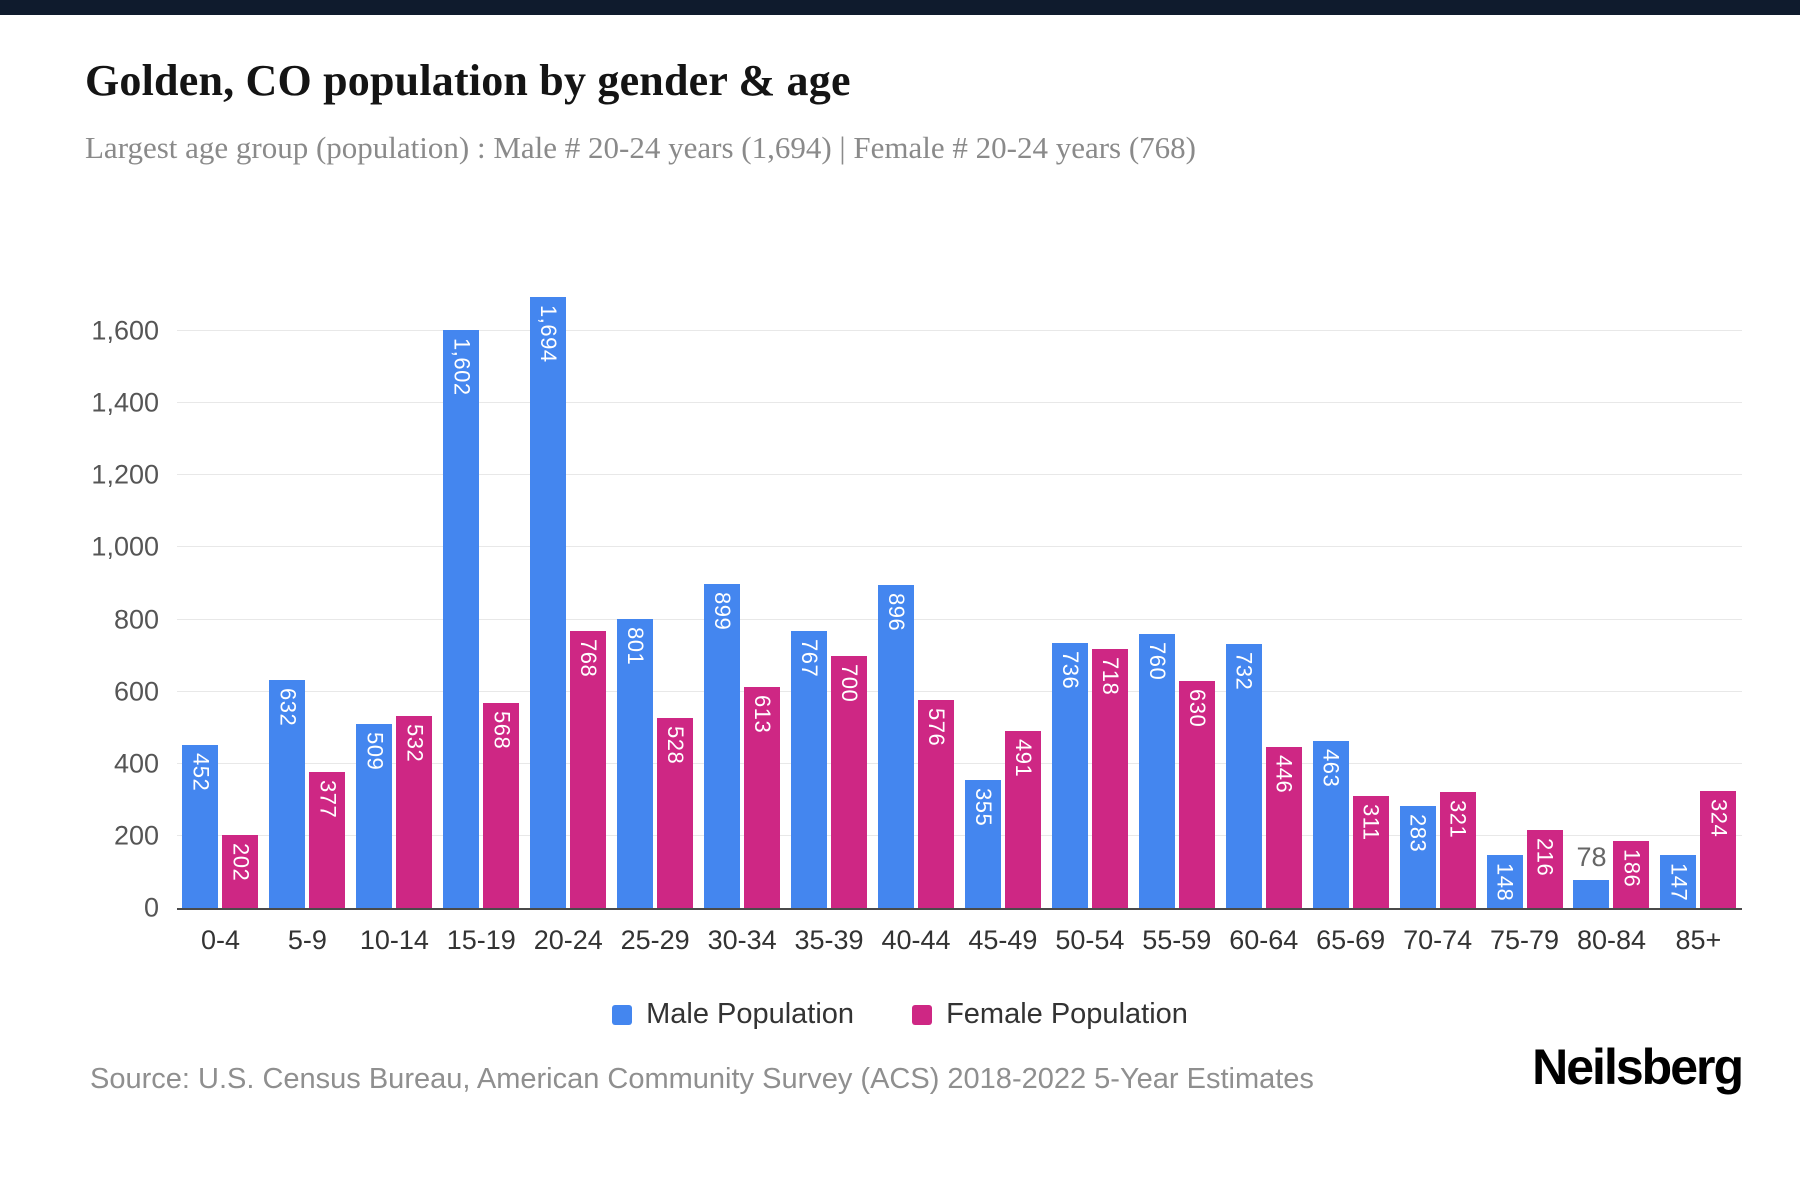  Describe the element at coordinates (201, 772) in the screenshot. I see `bar-value-label: 452` at that location.